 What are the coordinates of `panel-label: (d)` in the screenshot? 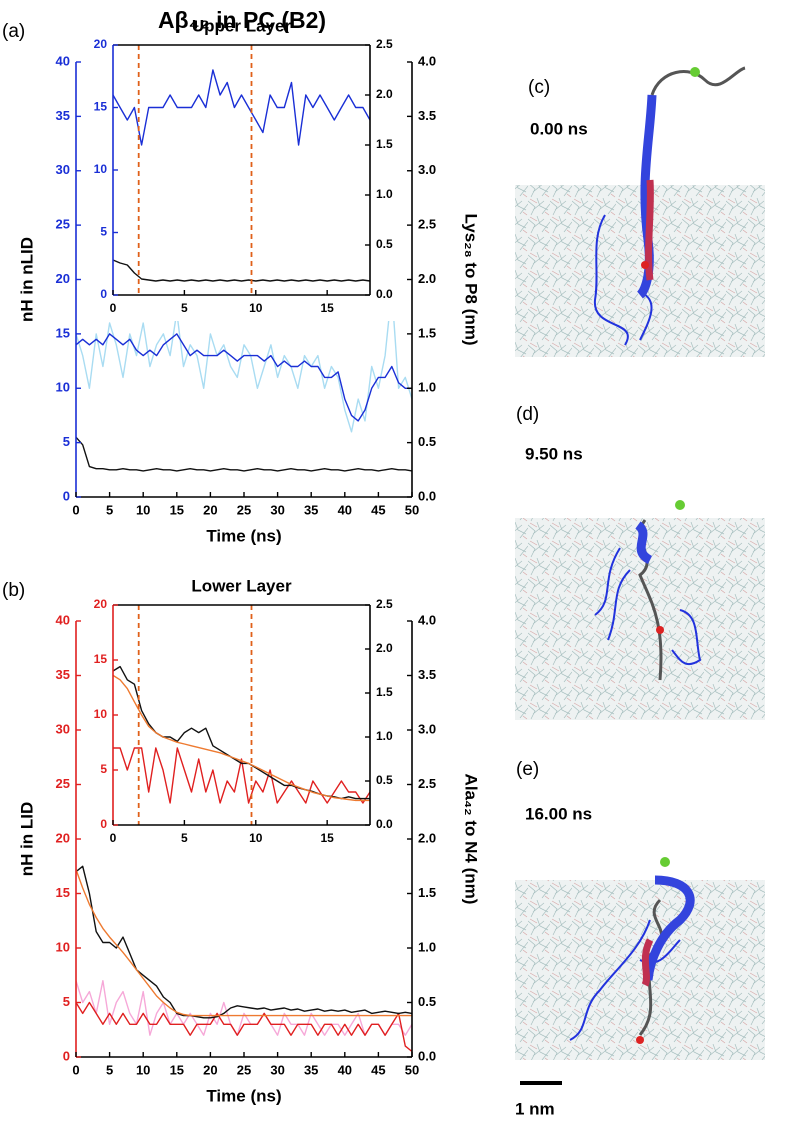 It's located at (527, 414).